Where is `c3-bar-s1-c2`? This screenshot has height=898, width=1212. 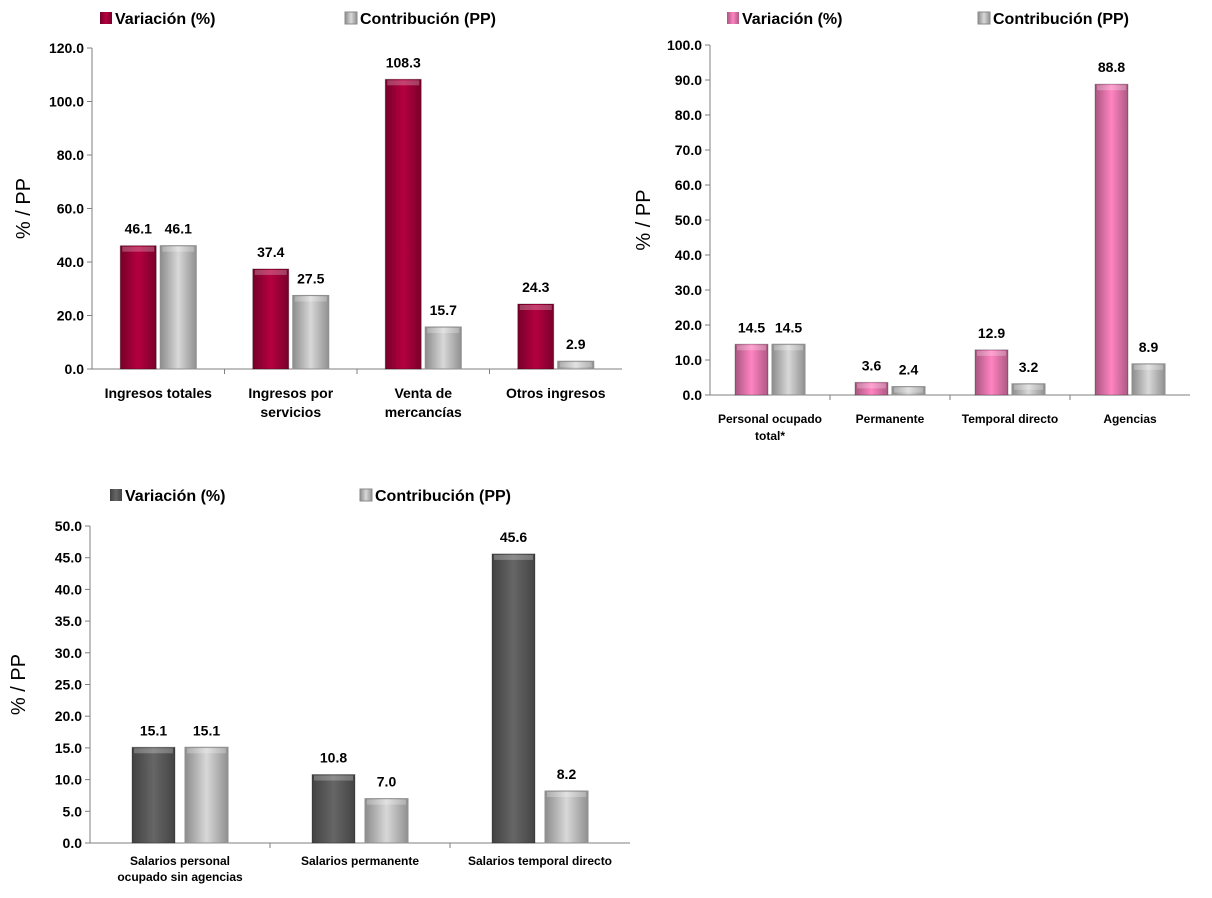
c3-bar-s1-c2 is located at coordinates (566, 817).